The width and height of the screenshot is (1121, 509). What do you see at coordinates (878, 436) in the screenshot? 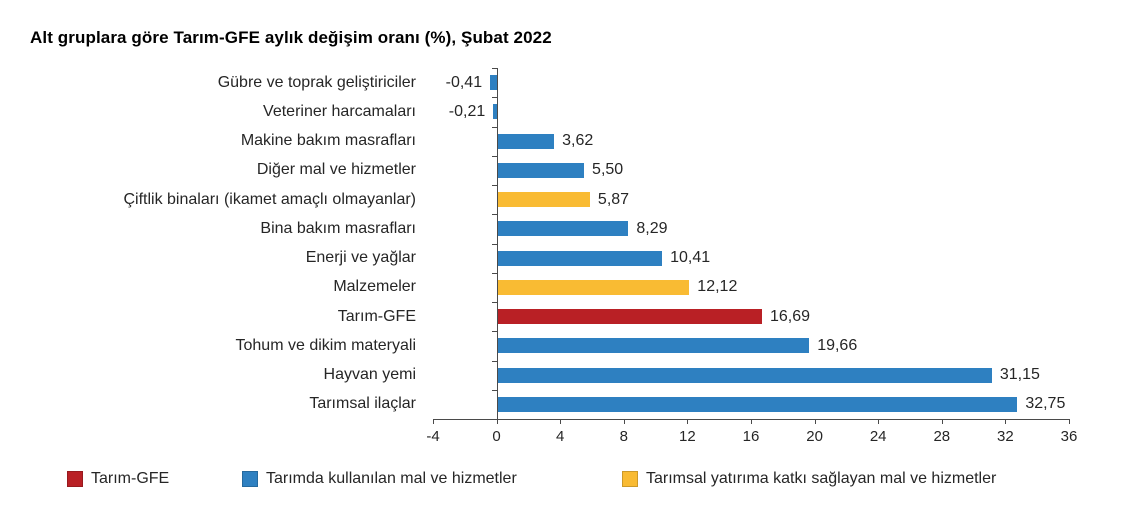
I see `x-axis-tick-label: 24` at bounding box center [878, 436].